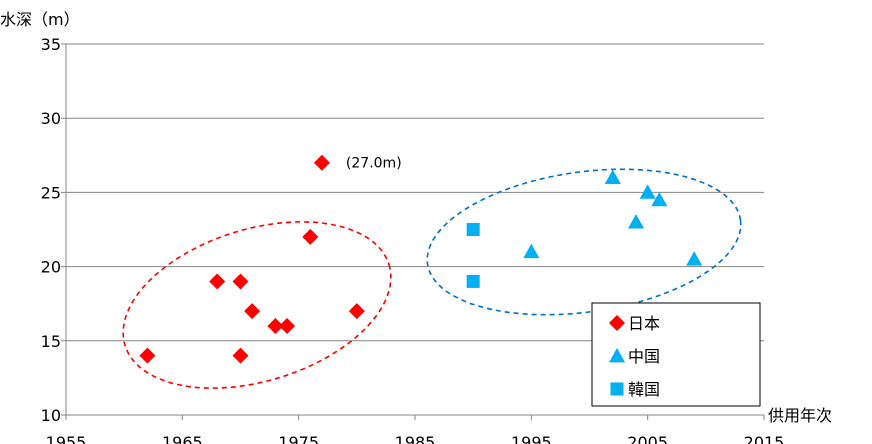 The image size is (872, 444). What do you see at coordinates (298, 438) in the screenshot?
I see `x-tick-label-1975: 1975` at bounding box center [298, 438].